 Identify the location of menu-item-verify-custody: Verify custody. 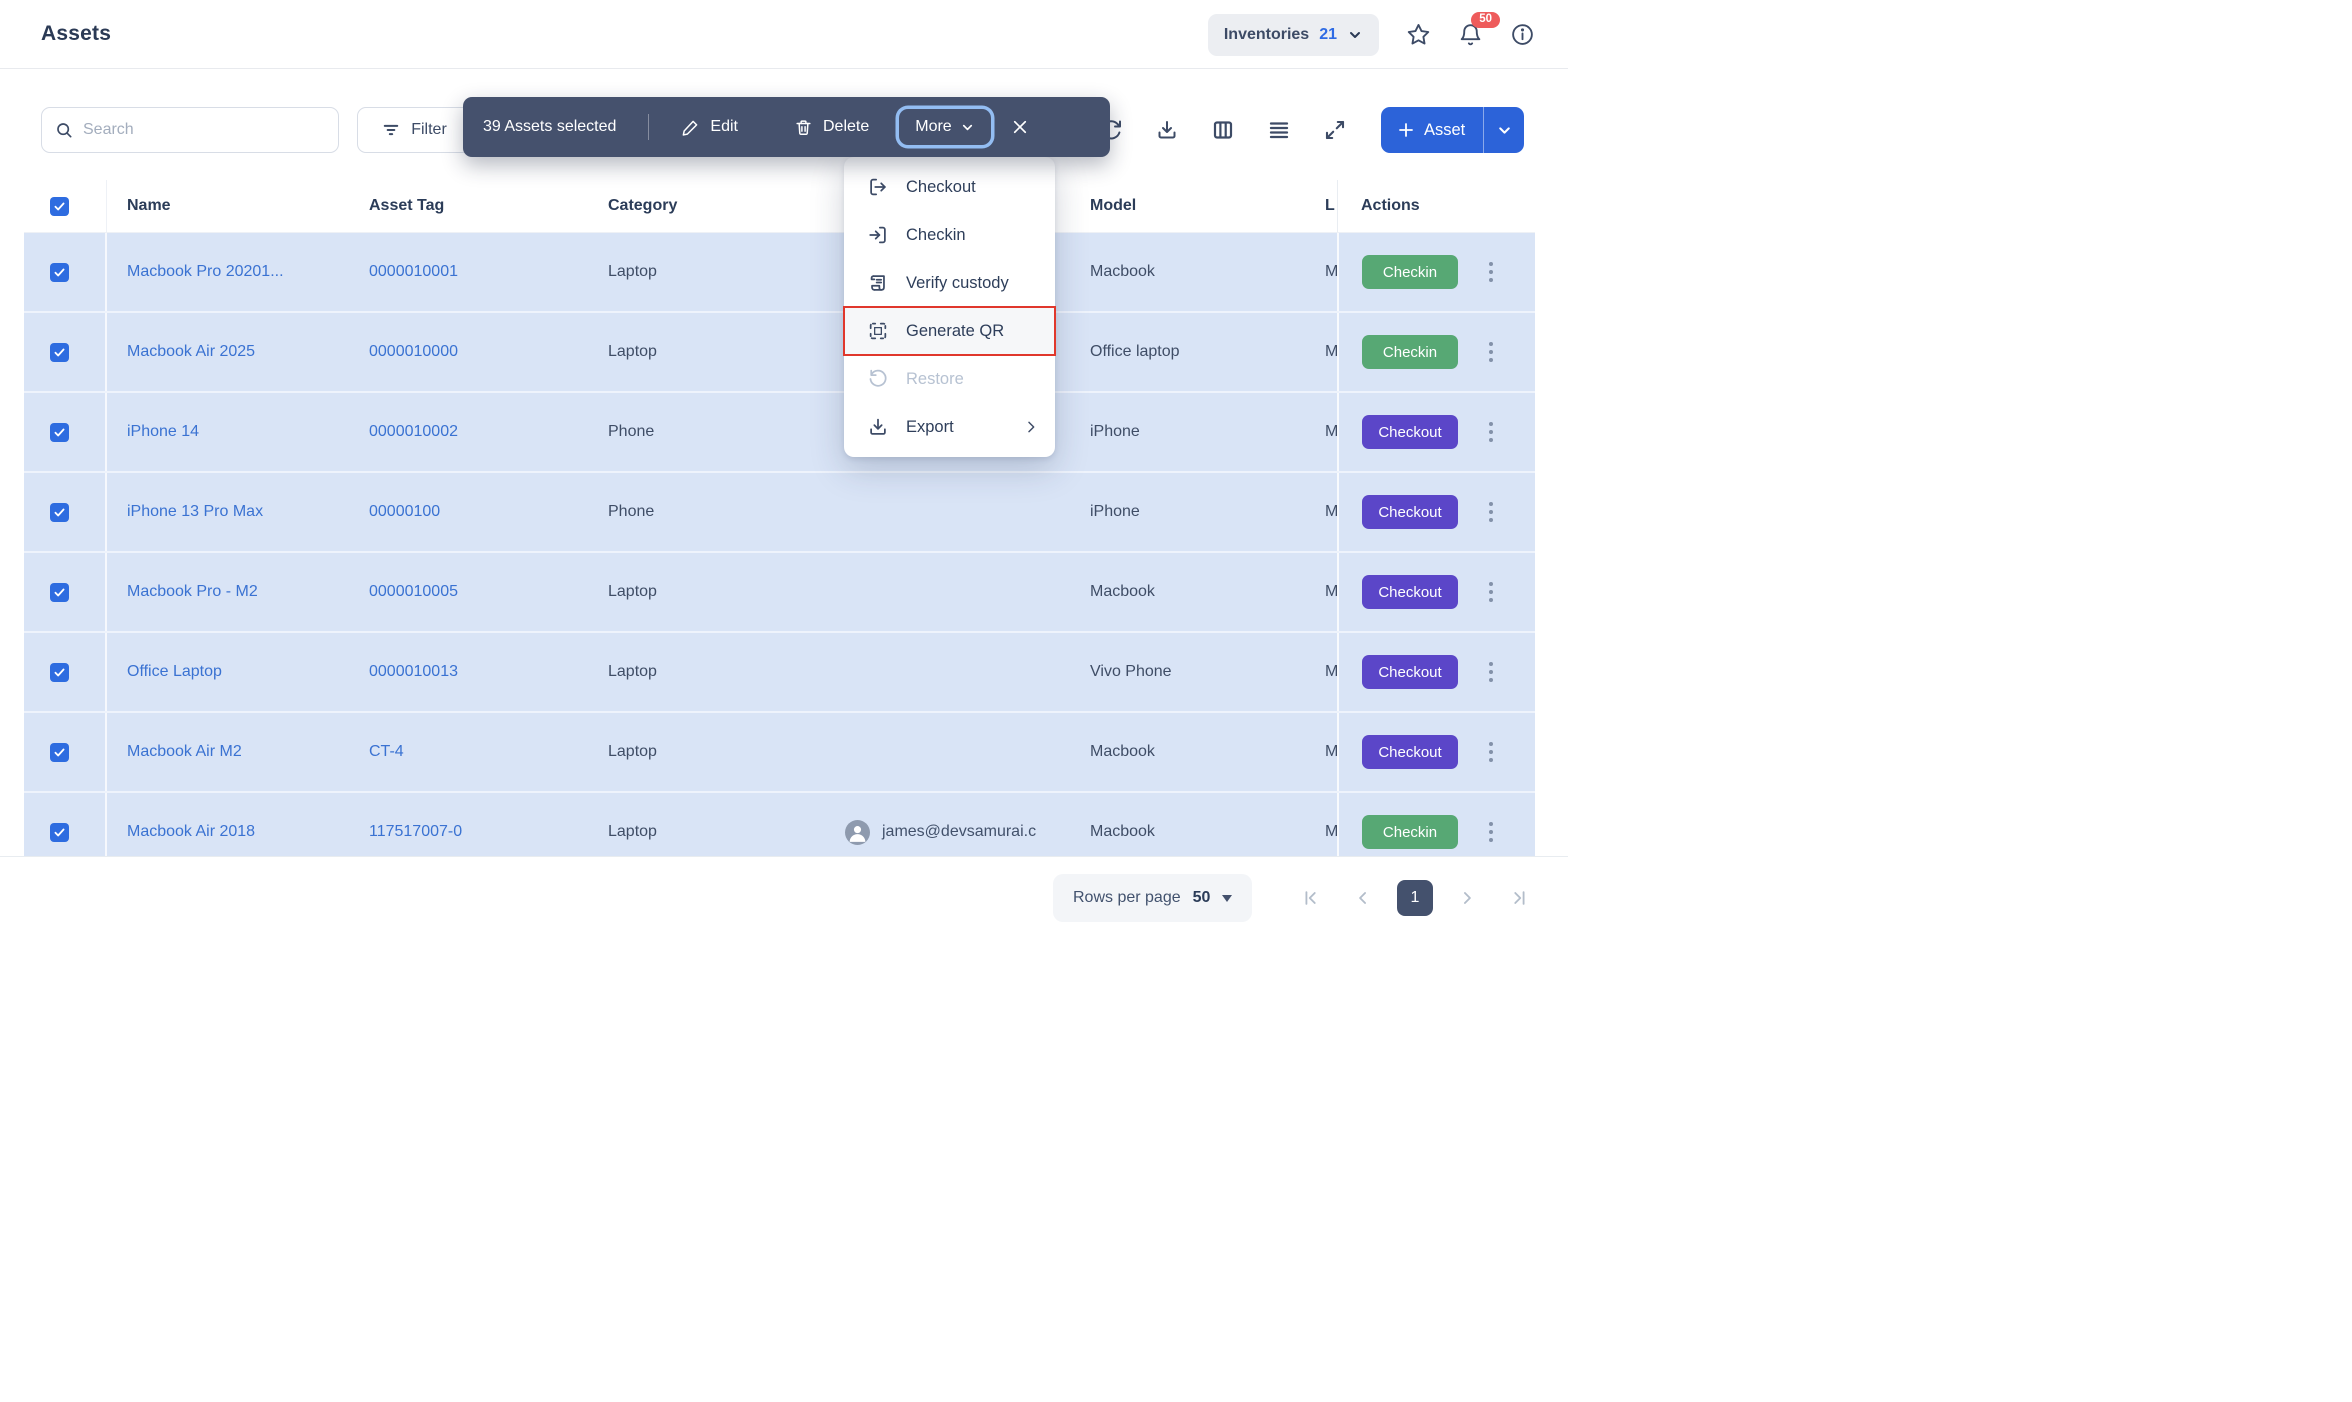
(949, 283).